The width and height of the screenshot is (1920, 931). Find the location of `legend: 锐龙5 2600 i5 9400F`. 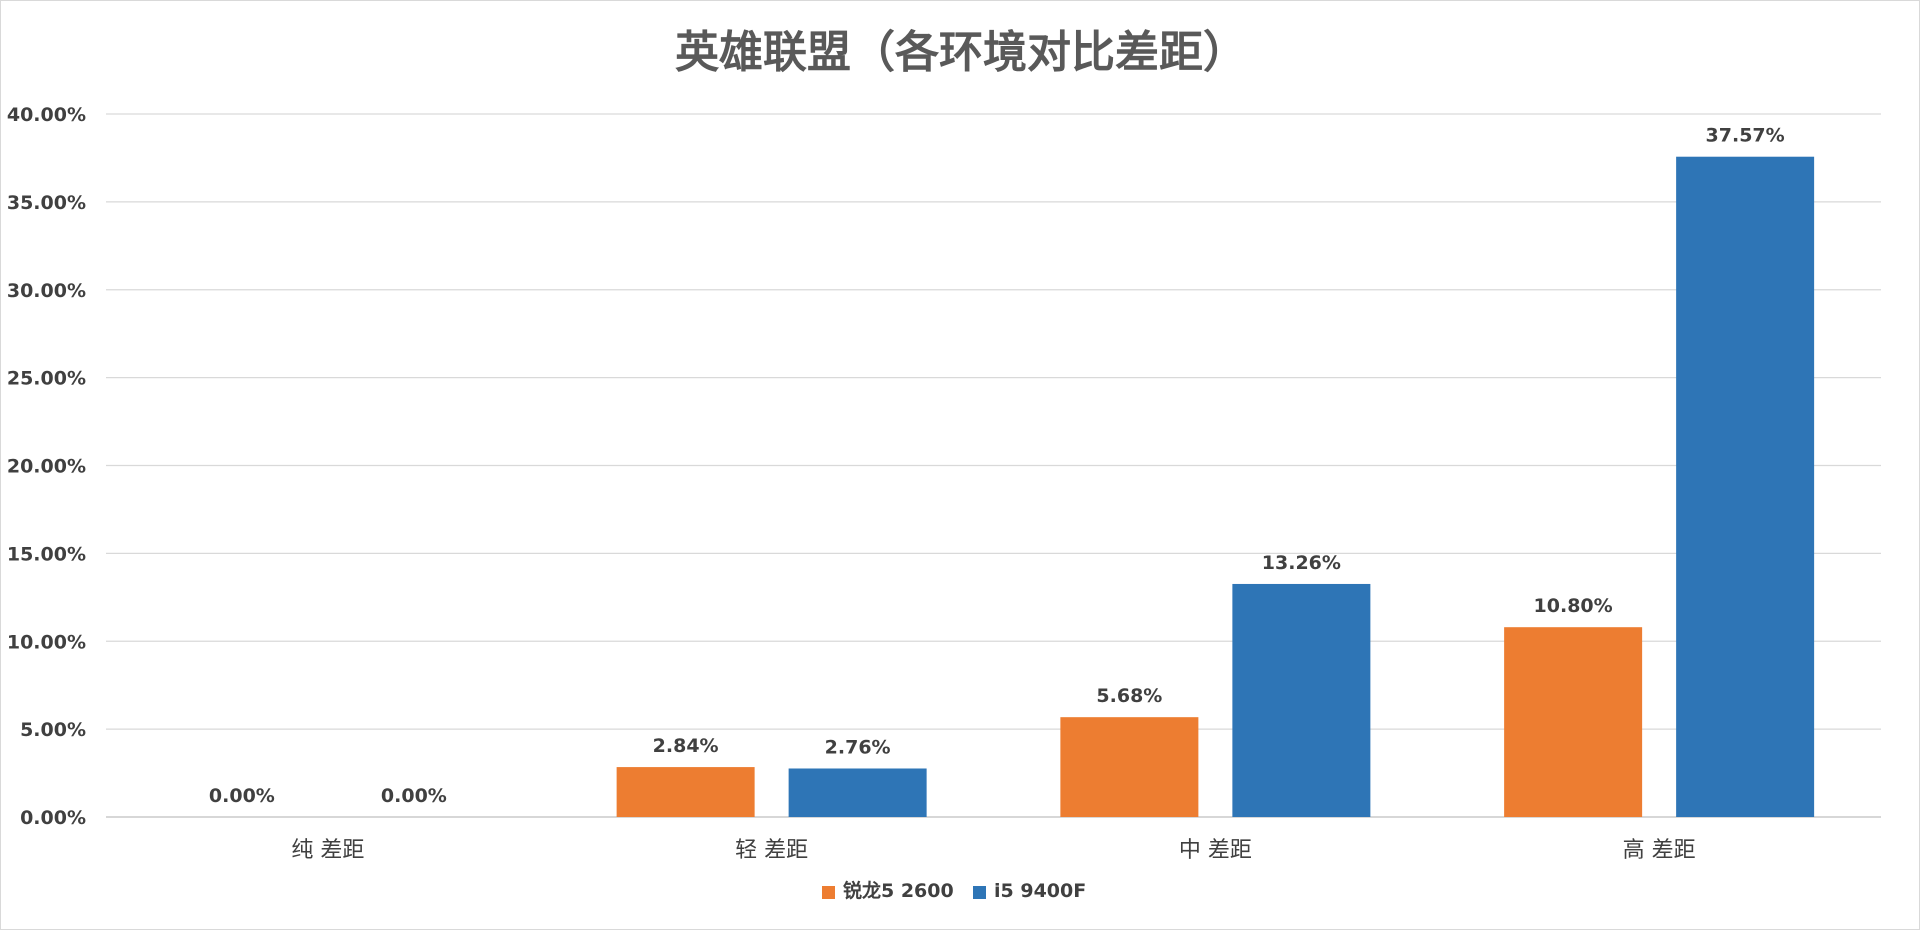

legend: 锐龙5 2600 i5 9400F is located at coordinates (954, 890).